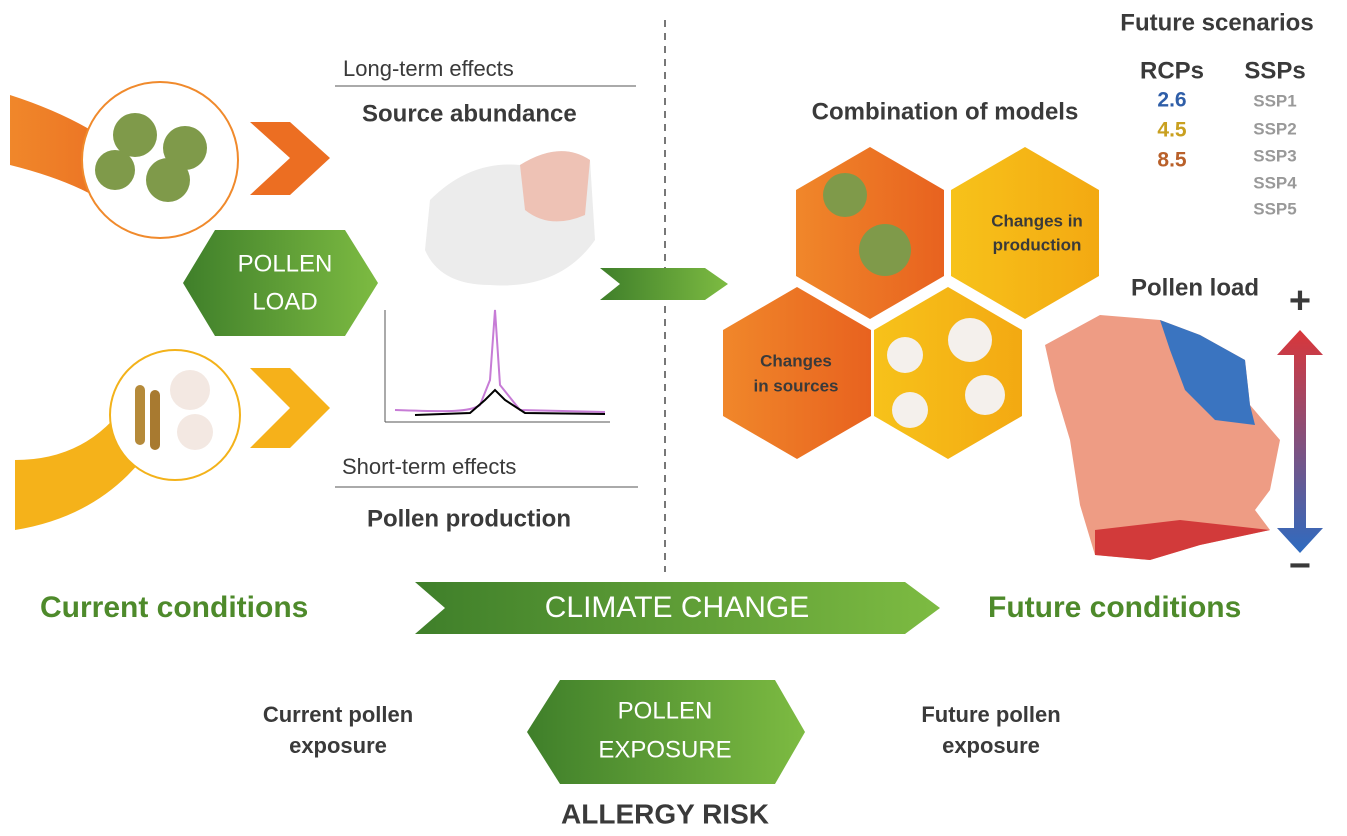 This screenshot has height=836, width=1347. Describe the element at coordinates (1274, 155) in the screenshot. I see `ssp: SSP3` at that location.